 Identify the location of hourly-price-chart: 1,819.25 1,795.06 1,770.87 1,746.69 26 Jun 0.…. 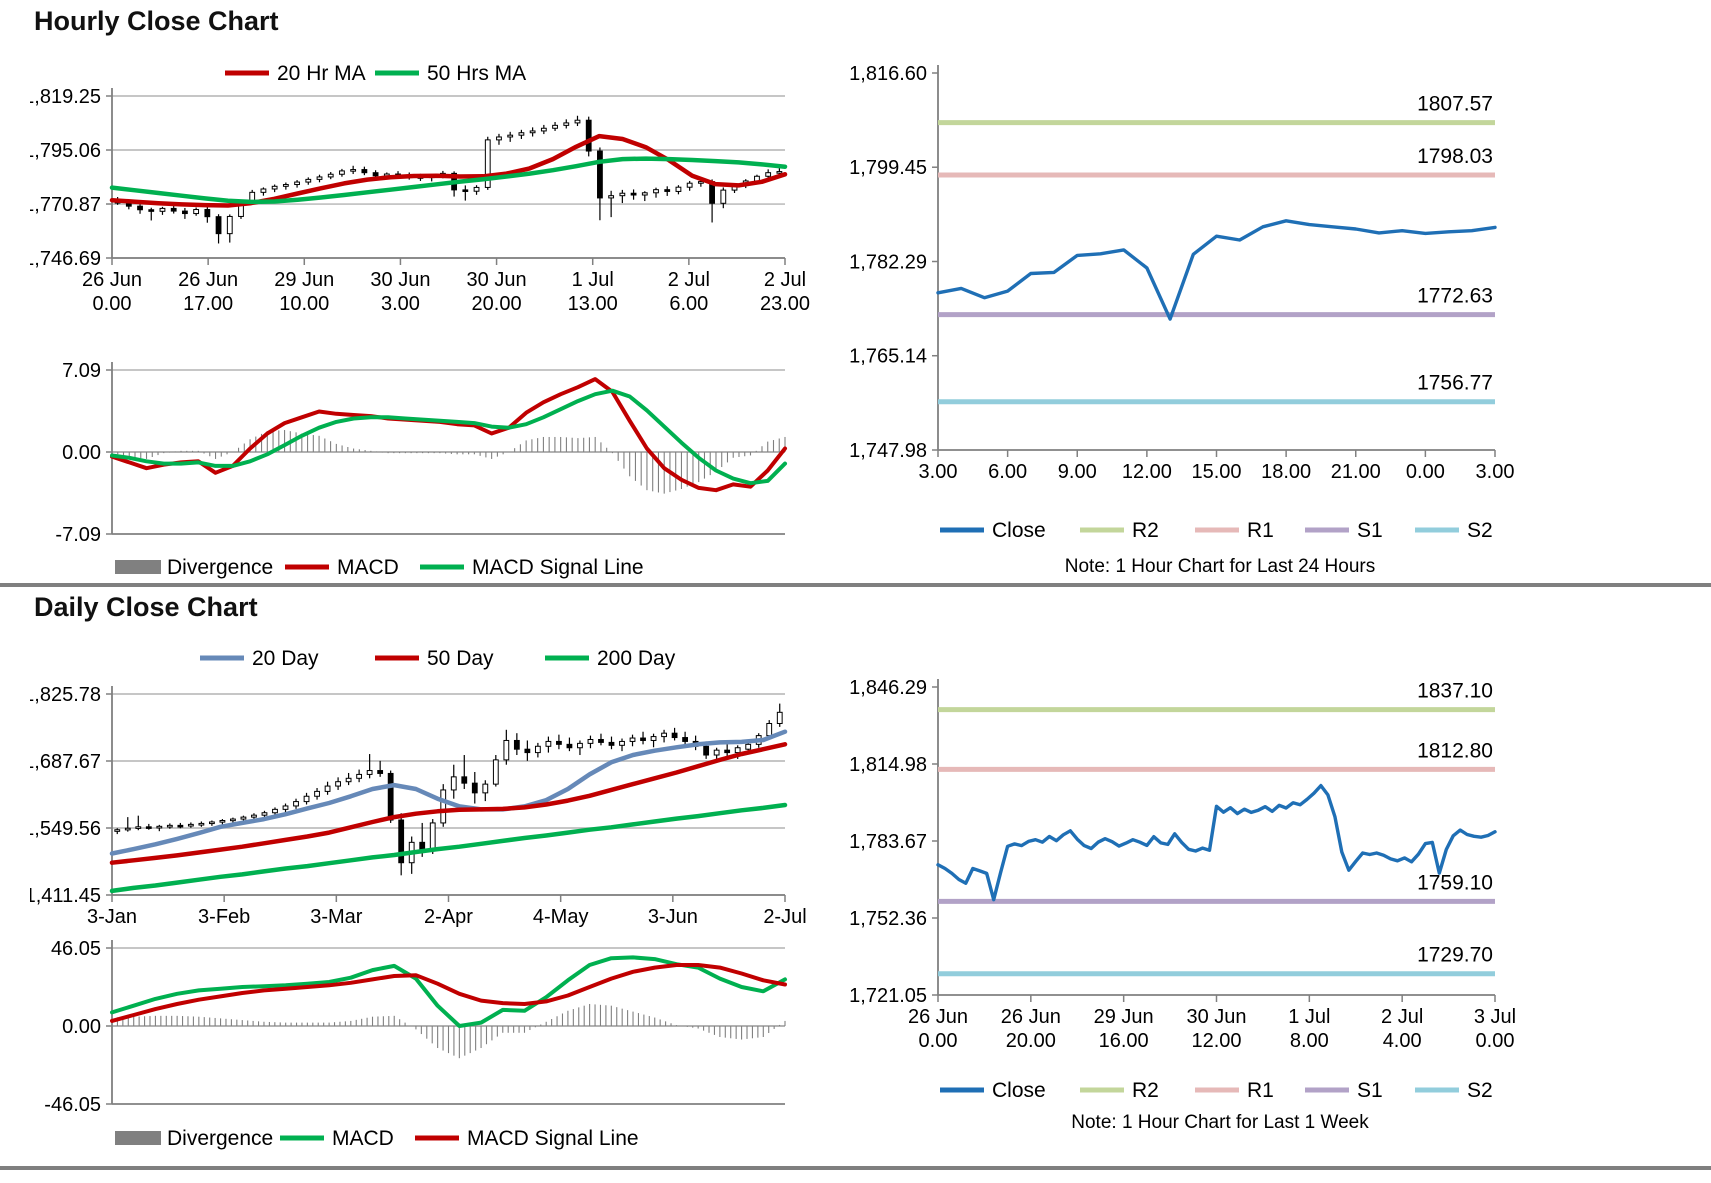
(426, 185).